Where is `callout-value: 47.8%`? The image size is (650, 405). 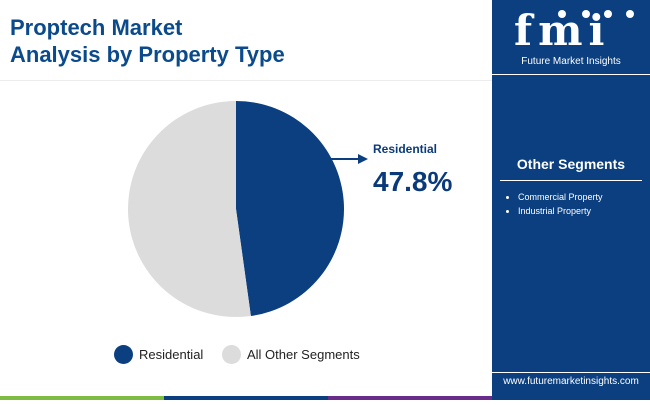
callout-value: 47.8% is located at coordinates (413, 181).